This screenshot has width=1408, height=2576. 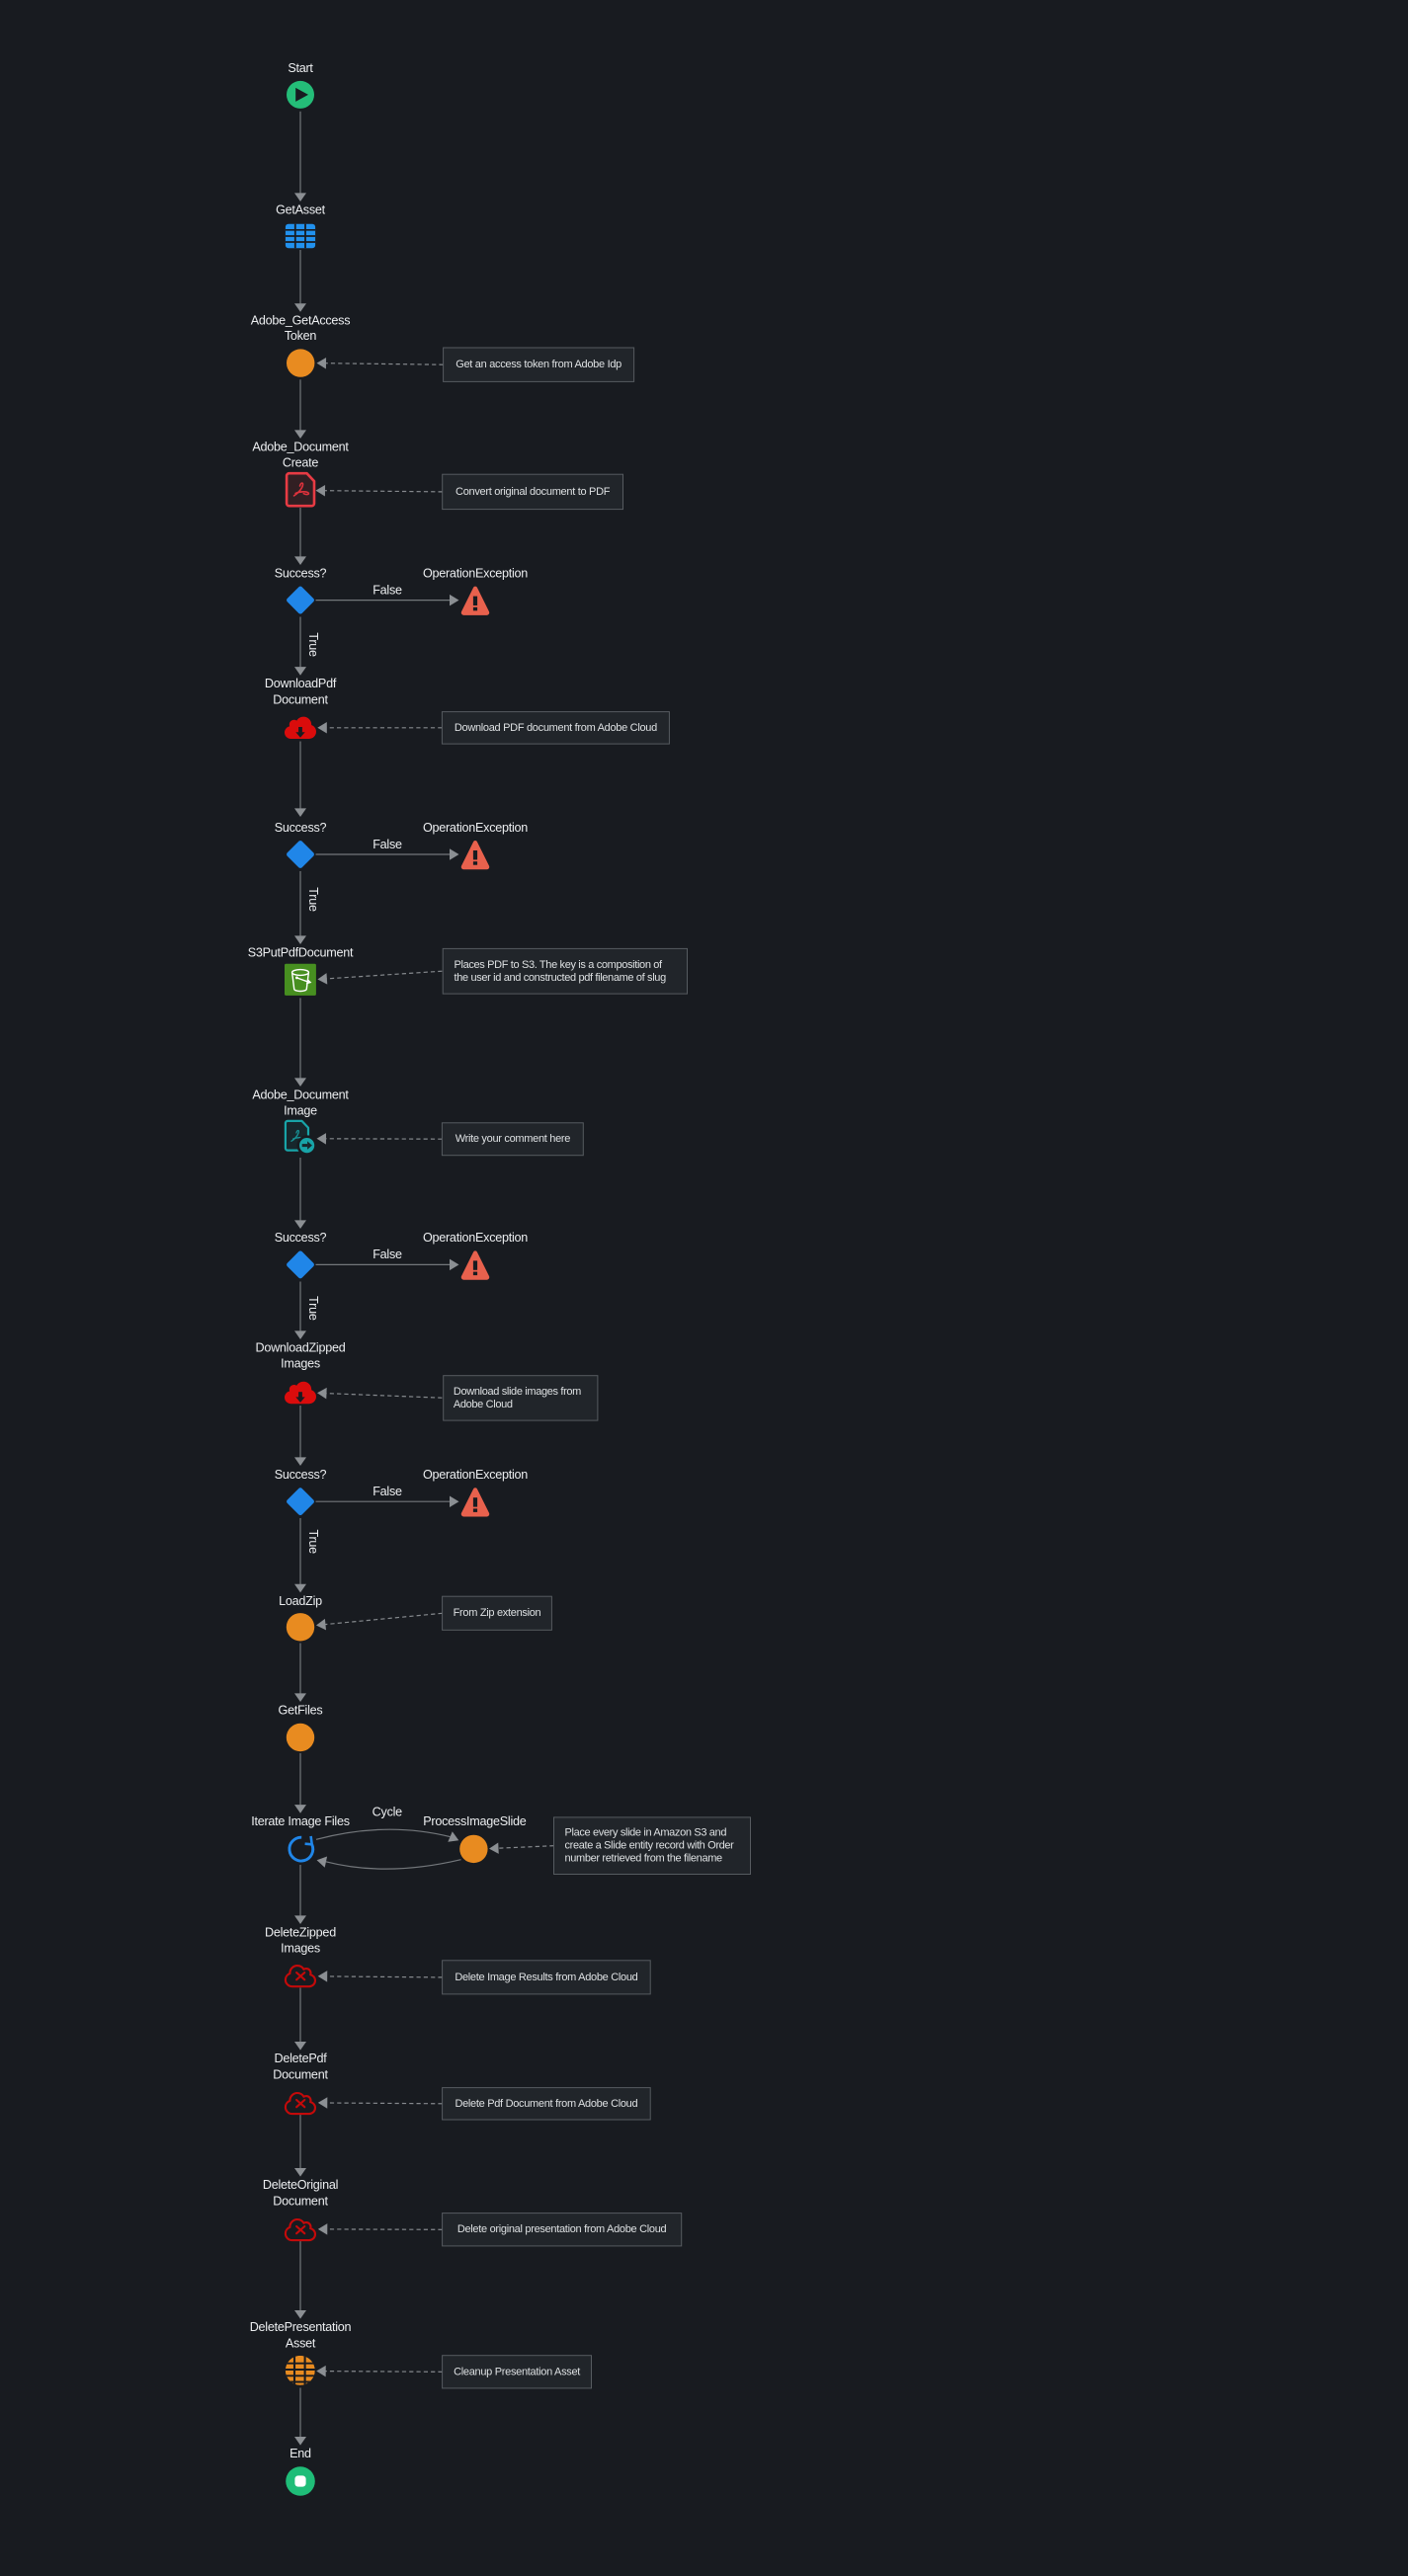 What do you see at coordinates (301, 1711) in the screenshot?
I see `svg-text: GetFiles` at bounding box center [301, 1711].